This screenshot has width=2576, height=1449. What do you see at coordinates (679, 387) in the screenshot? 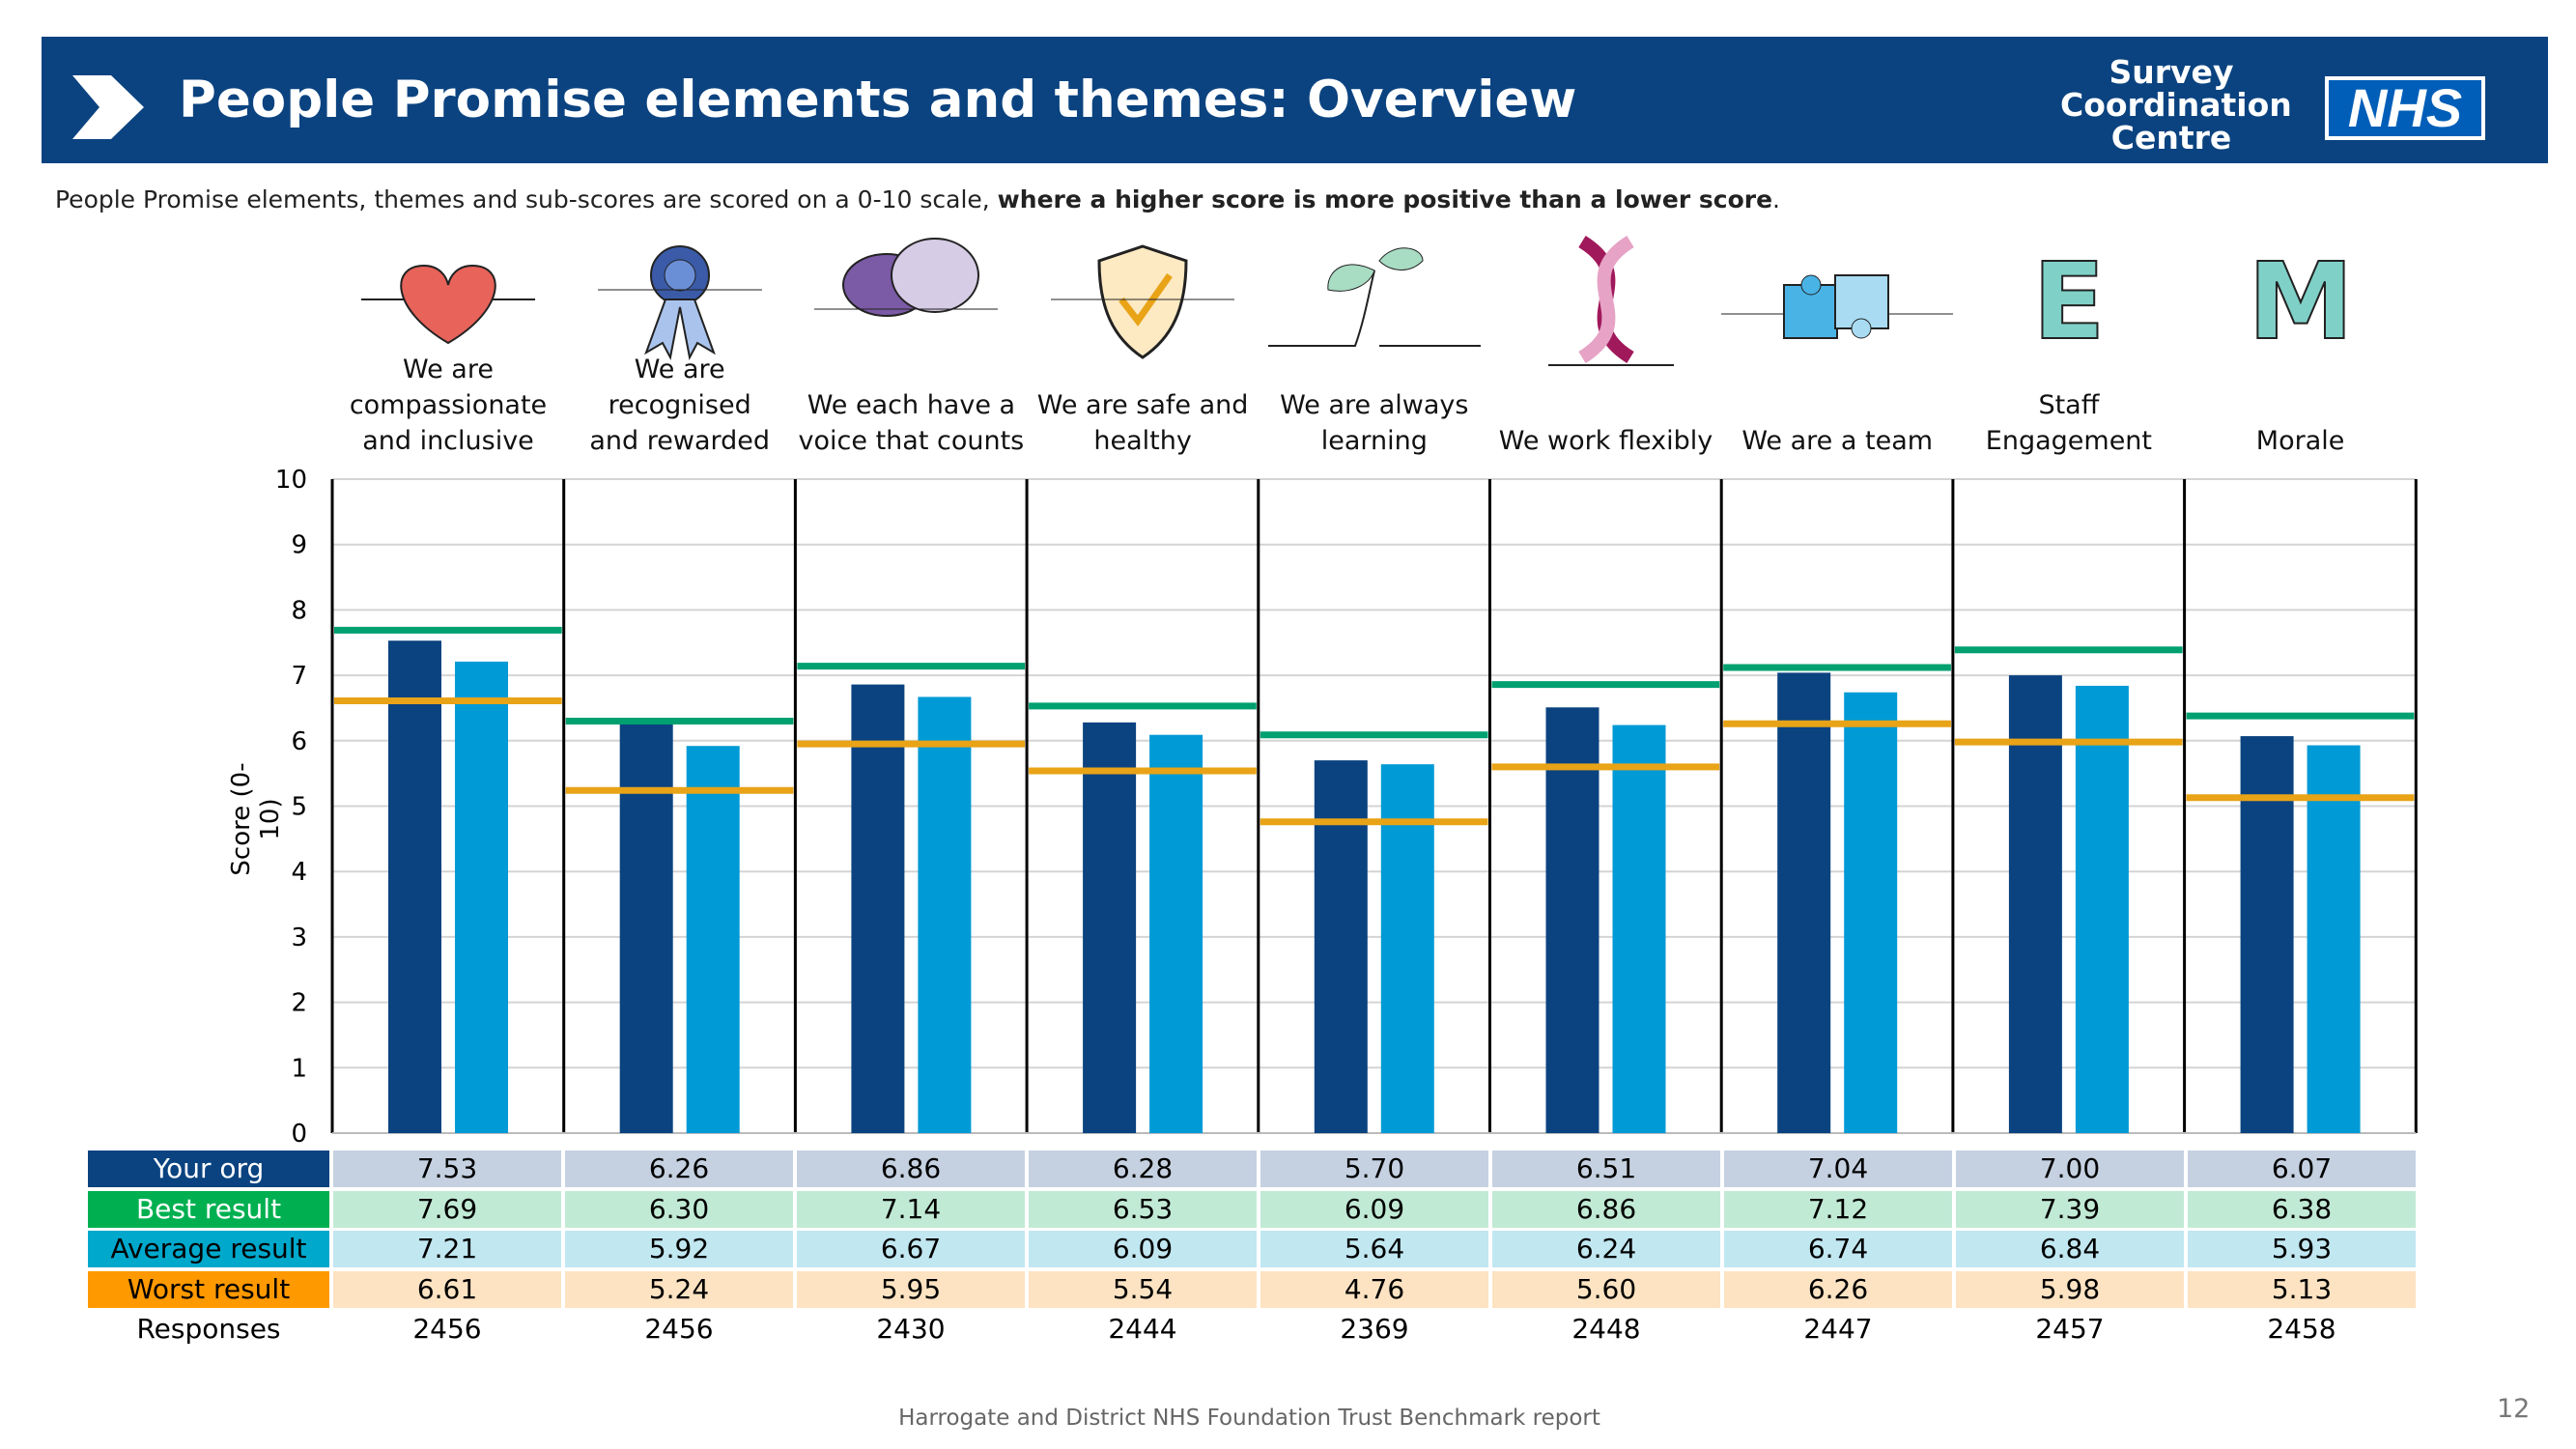
I see `category-label-line: We are recognised` at bounding box center [679, 387].